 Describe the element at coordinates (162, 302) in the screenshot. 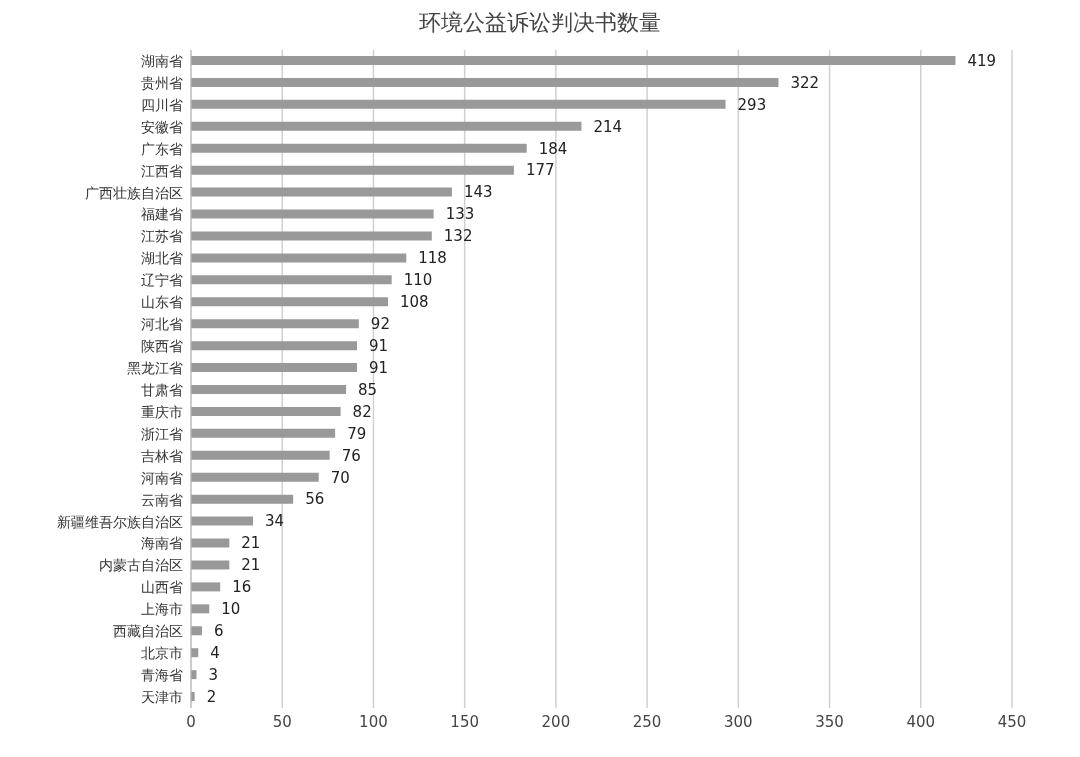

I see `y-tick-label: 山东省` at that location.